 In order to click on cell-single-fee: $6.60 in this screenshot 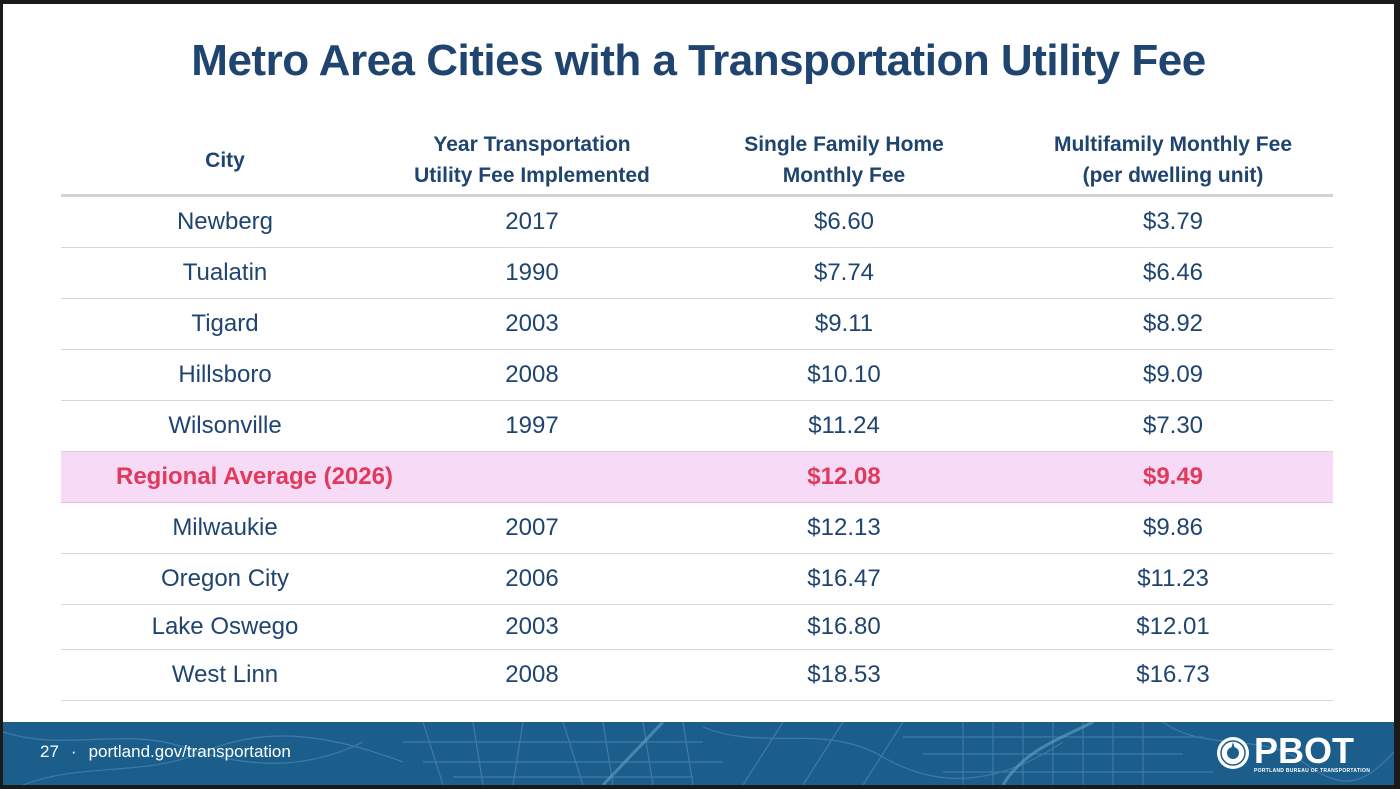, I will do `click(844, 221)`.